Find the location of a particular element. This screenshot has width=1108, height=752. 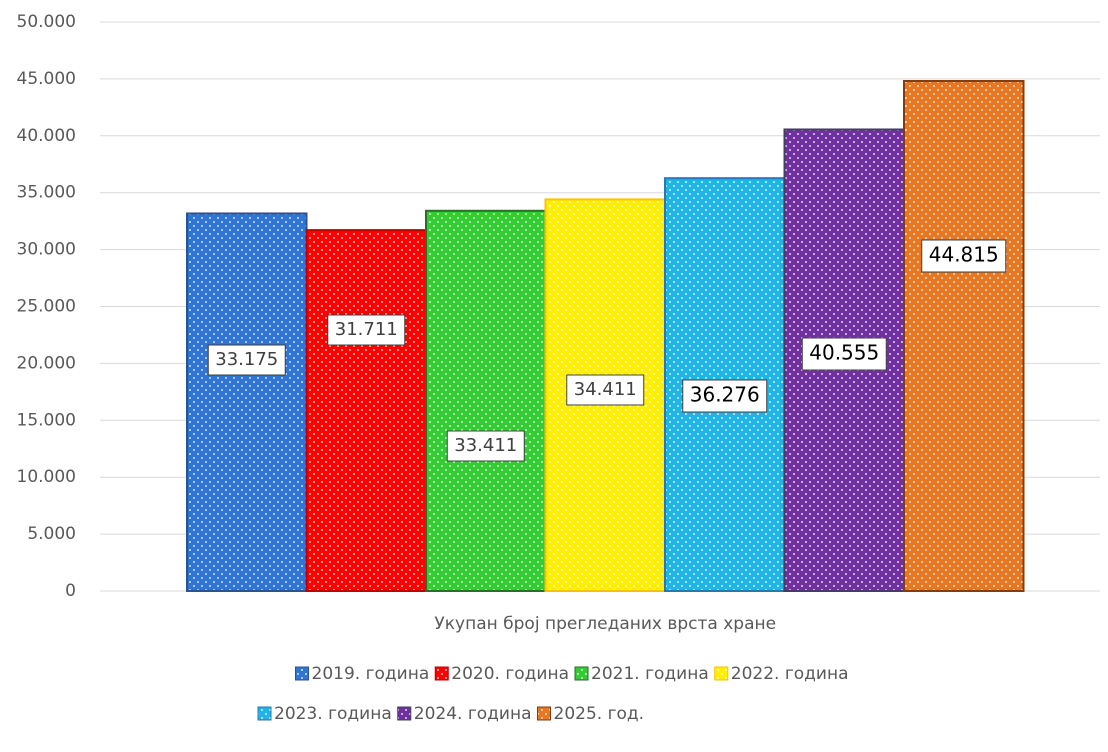

legend-item: 2022. година is located at coordinates (781, 674).